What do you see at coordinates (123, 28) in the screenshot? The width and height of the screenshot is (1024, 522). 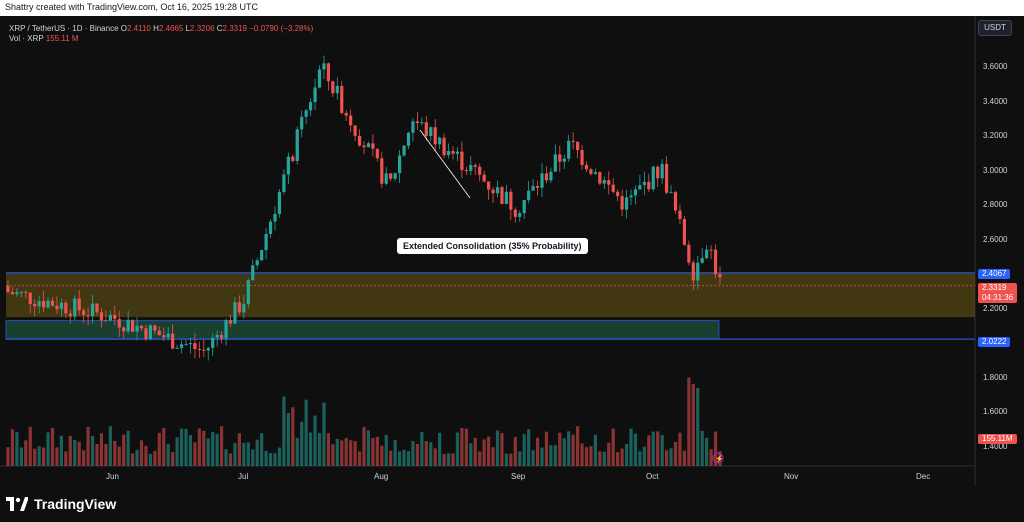 I see `open-label: O` at bounding box center [123, 28].